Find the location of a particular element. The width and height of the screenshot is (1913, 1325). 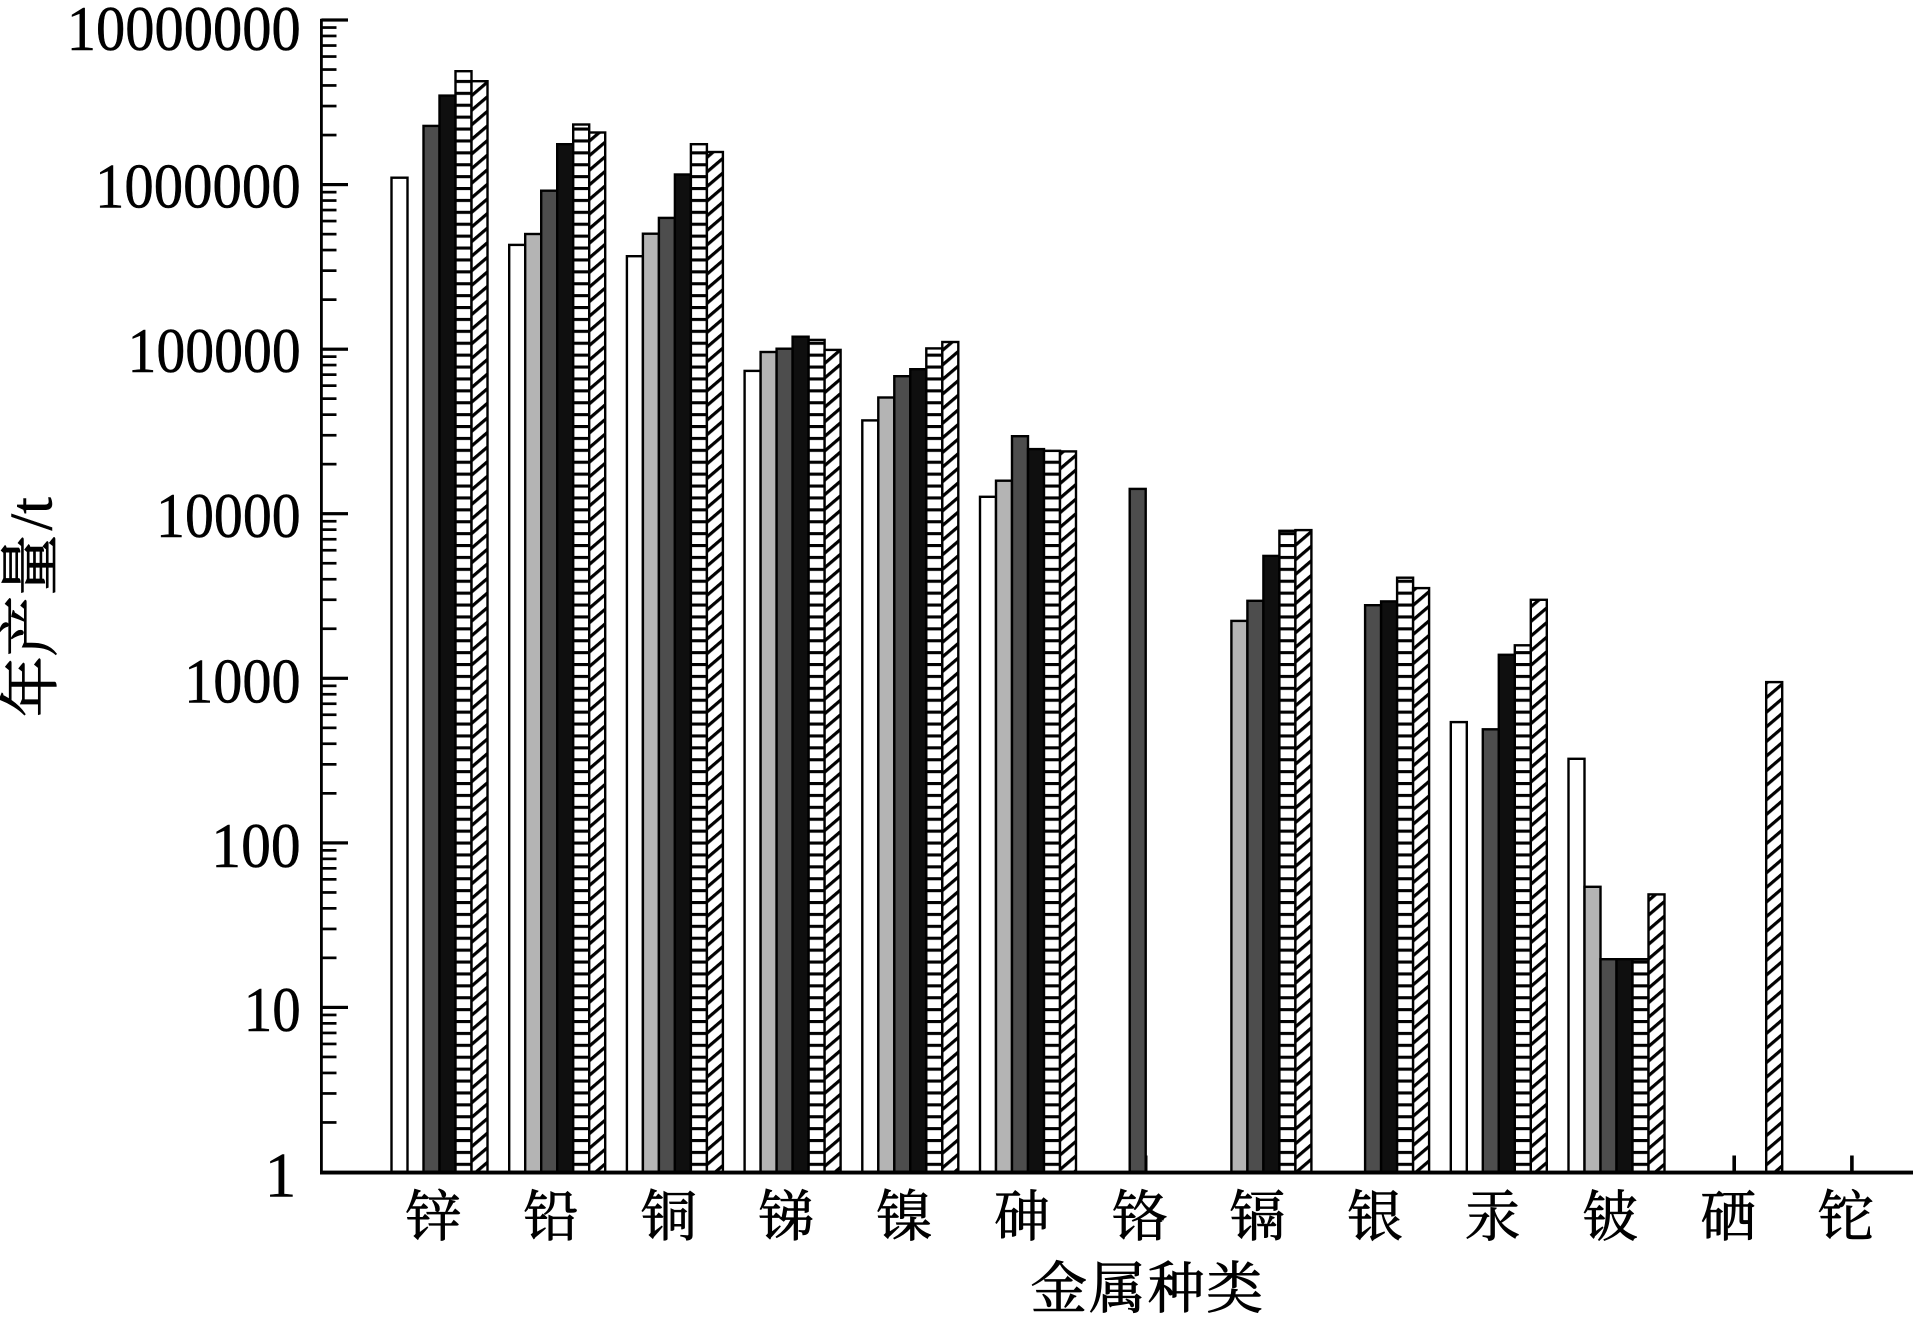

svg-text: 10000000 is located at coordinates (184, 32).